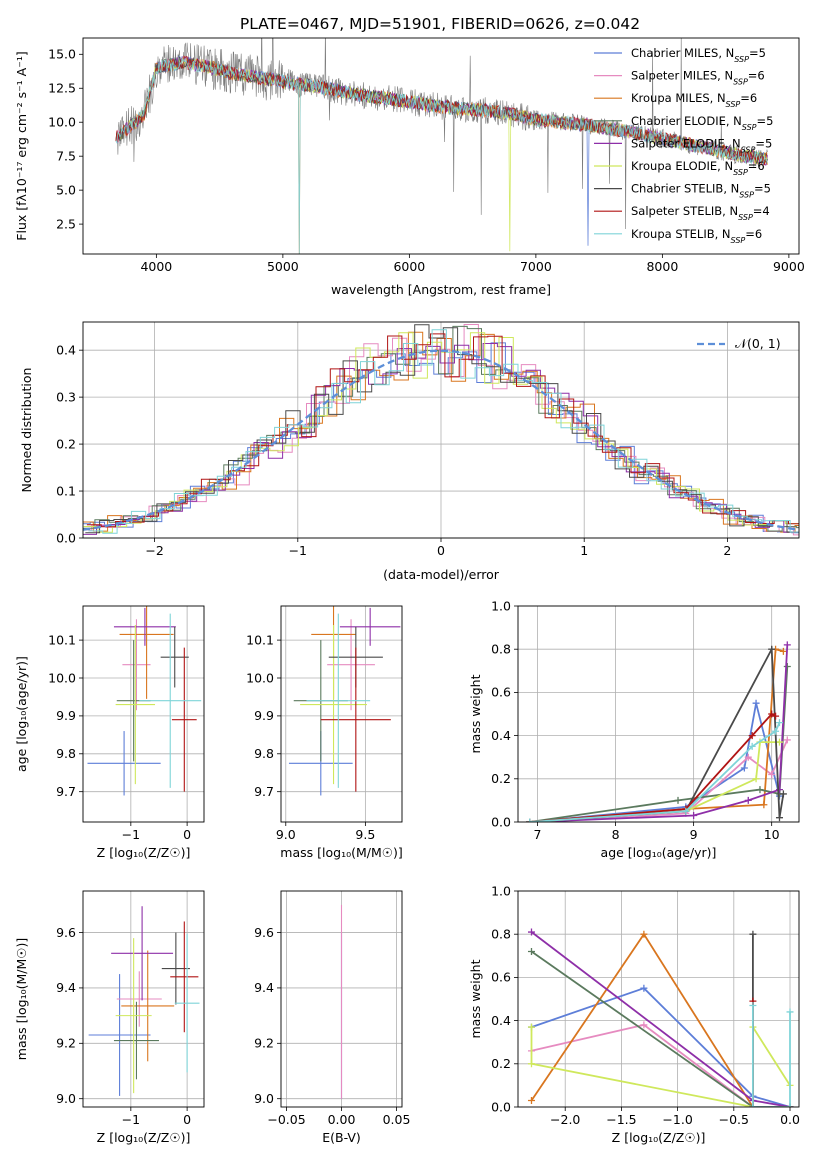 This screenshot has width=819, height=1170. I want to click on y-axis-label: Normed distribution, so click(26, 430).